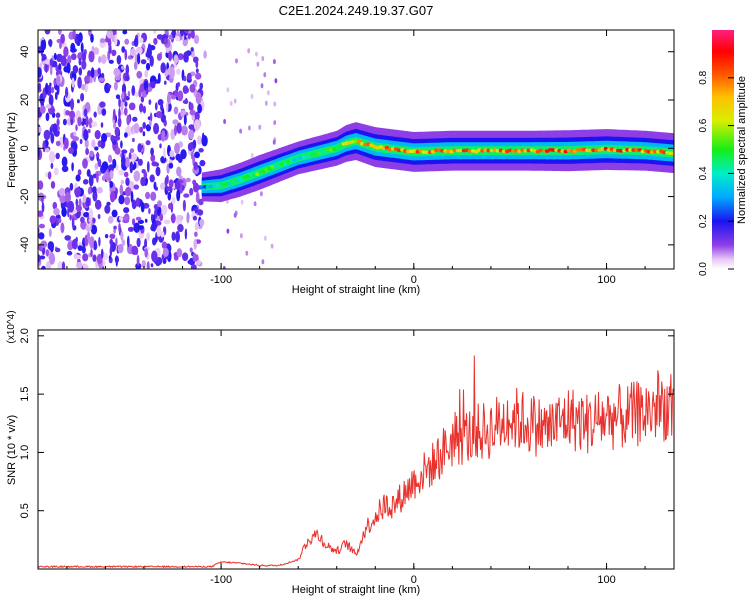 This screenshot has width=750, height=600. Describe the element at coordinates (436, 150) in the screenshot. I see `trace-point` at that location.